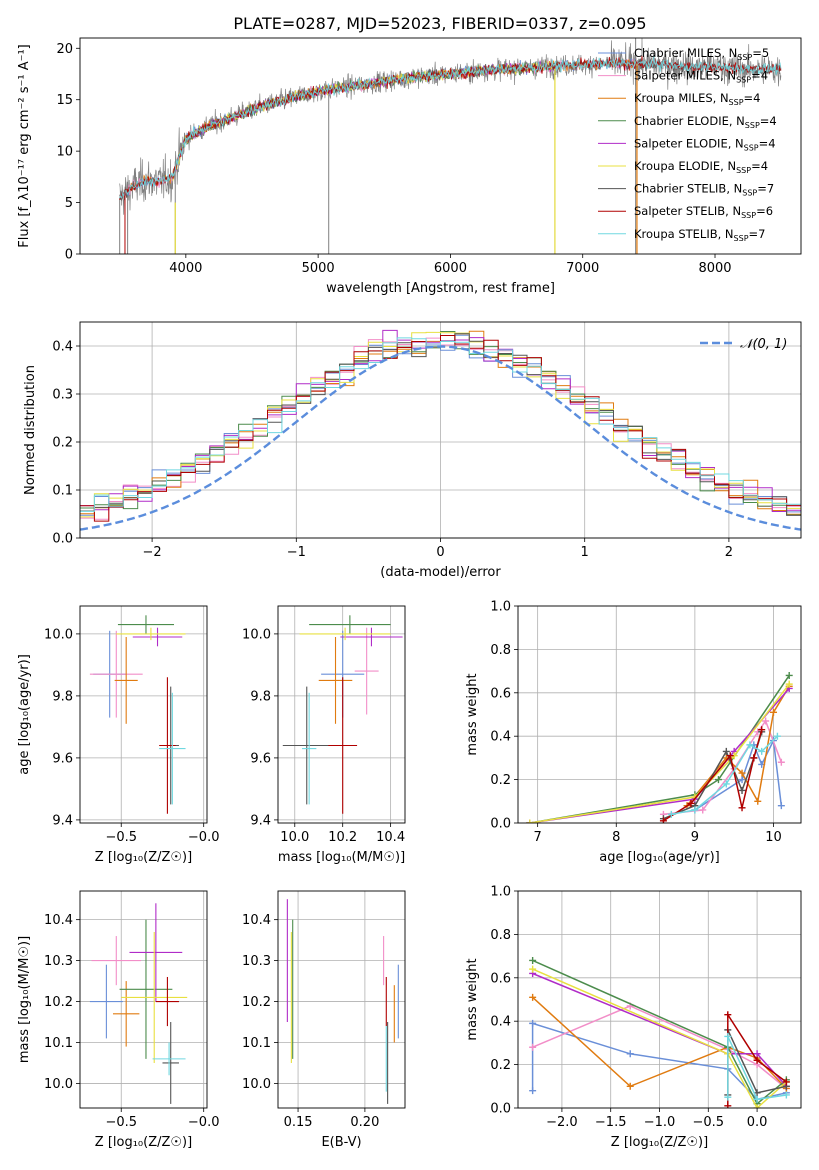 The width and height of the screenshot is (819, 1170). What do you see at coordinates (450, 268) in the screenshot?
I see `x-tick-label: 6000` at bounding box center [450, 268].